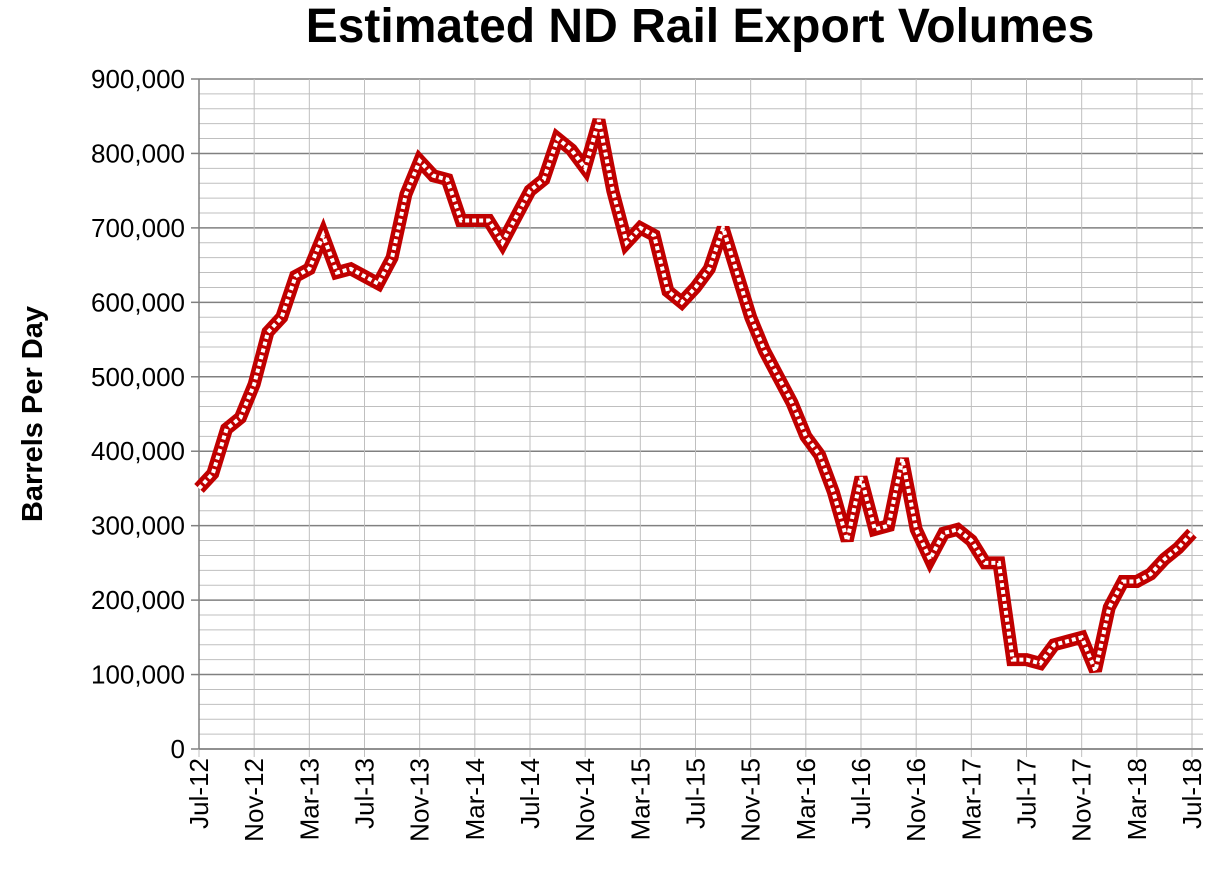  Describe the element at coordinates (309, 799) in the screenshot. I see `x-tick-label: Mar-13` at that location.